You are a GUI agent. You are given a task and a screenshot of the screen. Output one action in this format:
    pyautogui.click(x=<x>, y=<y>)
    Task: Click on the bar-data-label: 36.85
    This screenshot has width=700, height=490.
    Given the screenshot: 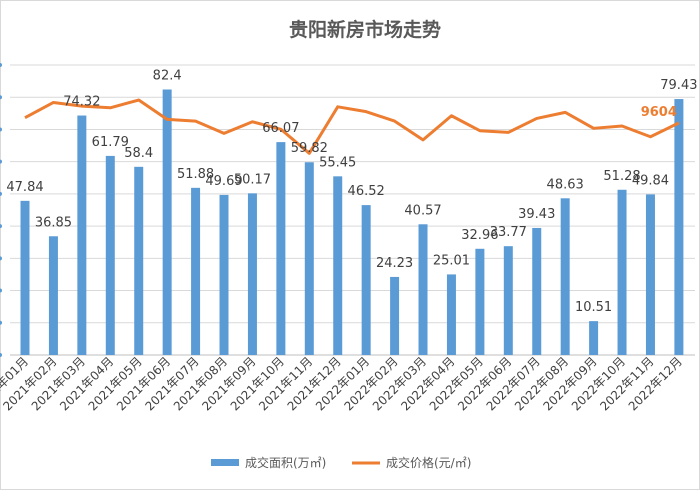 What is the action you would take?
    pyautogui.click(x=53, y=222)
    